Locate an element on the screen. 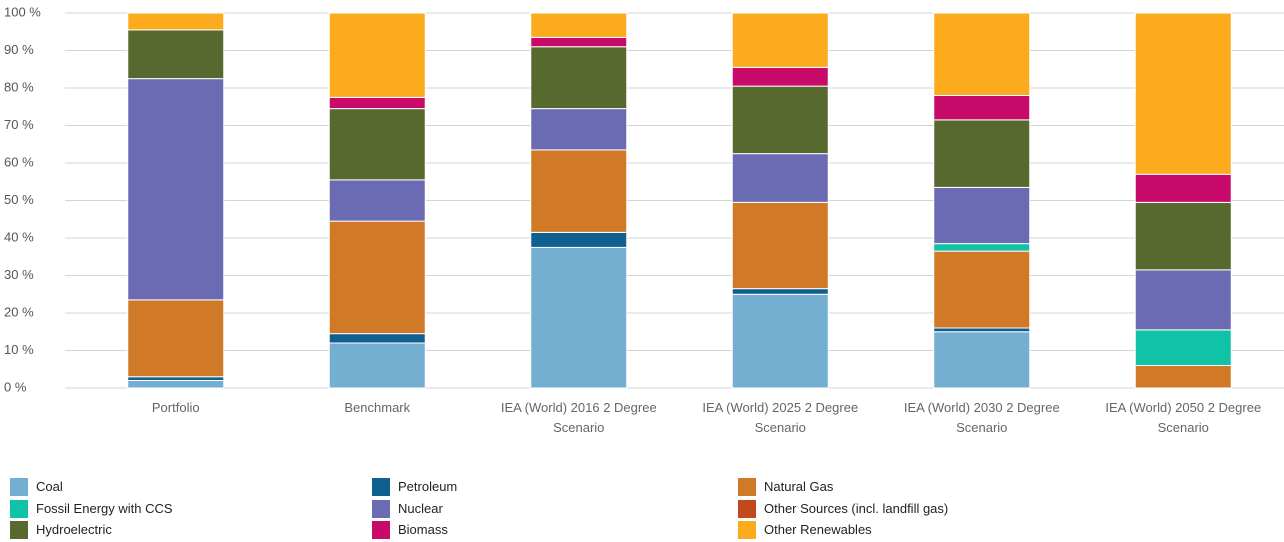  x-tick-label: Portfolio is located at coordinates (175, 407).